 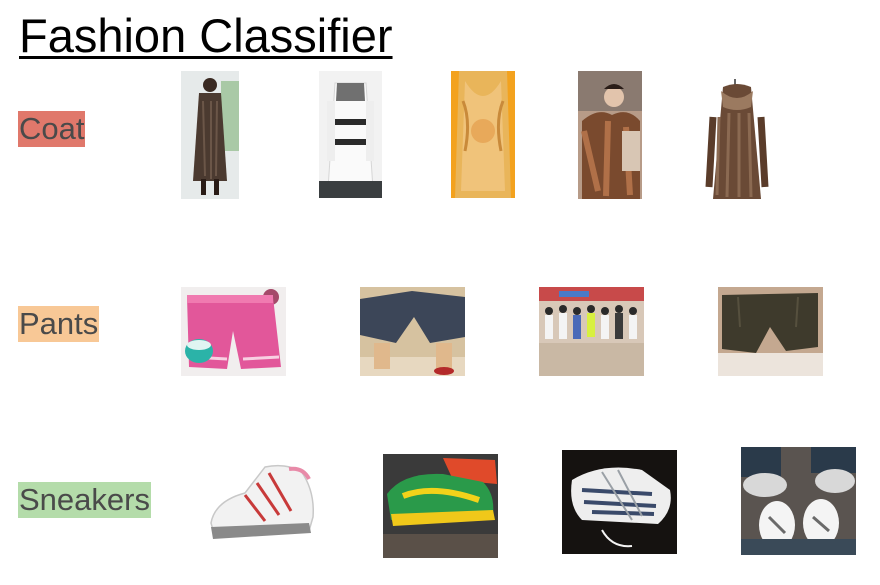 I want to click on category-label-pants: Pants, so click(x=59, y=324).